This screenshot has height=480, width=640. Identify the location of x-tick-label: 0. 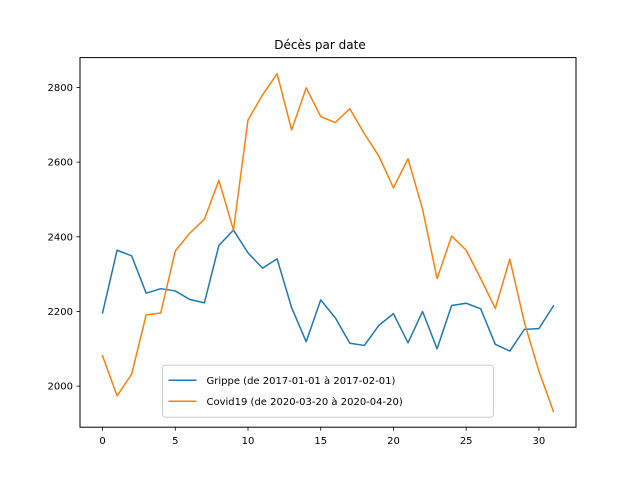
(102, 441).